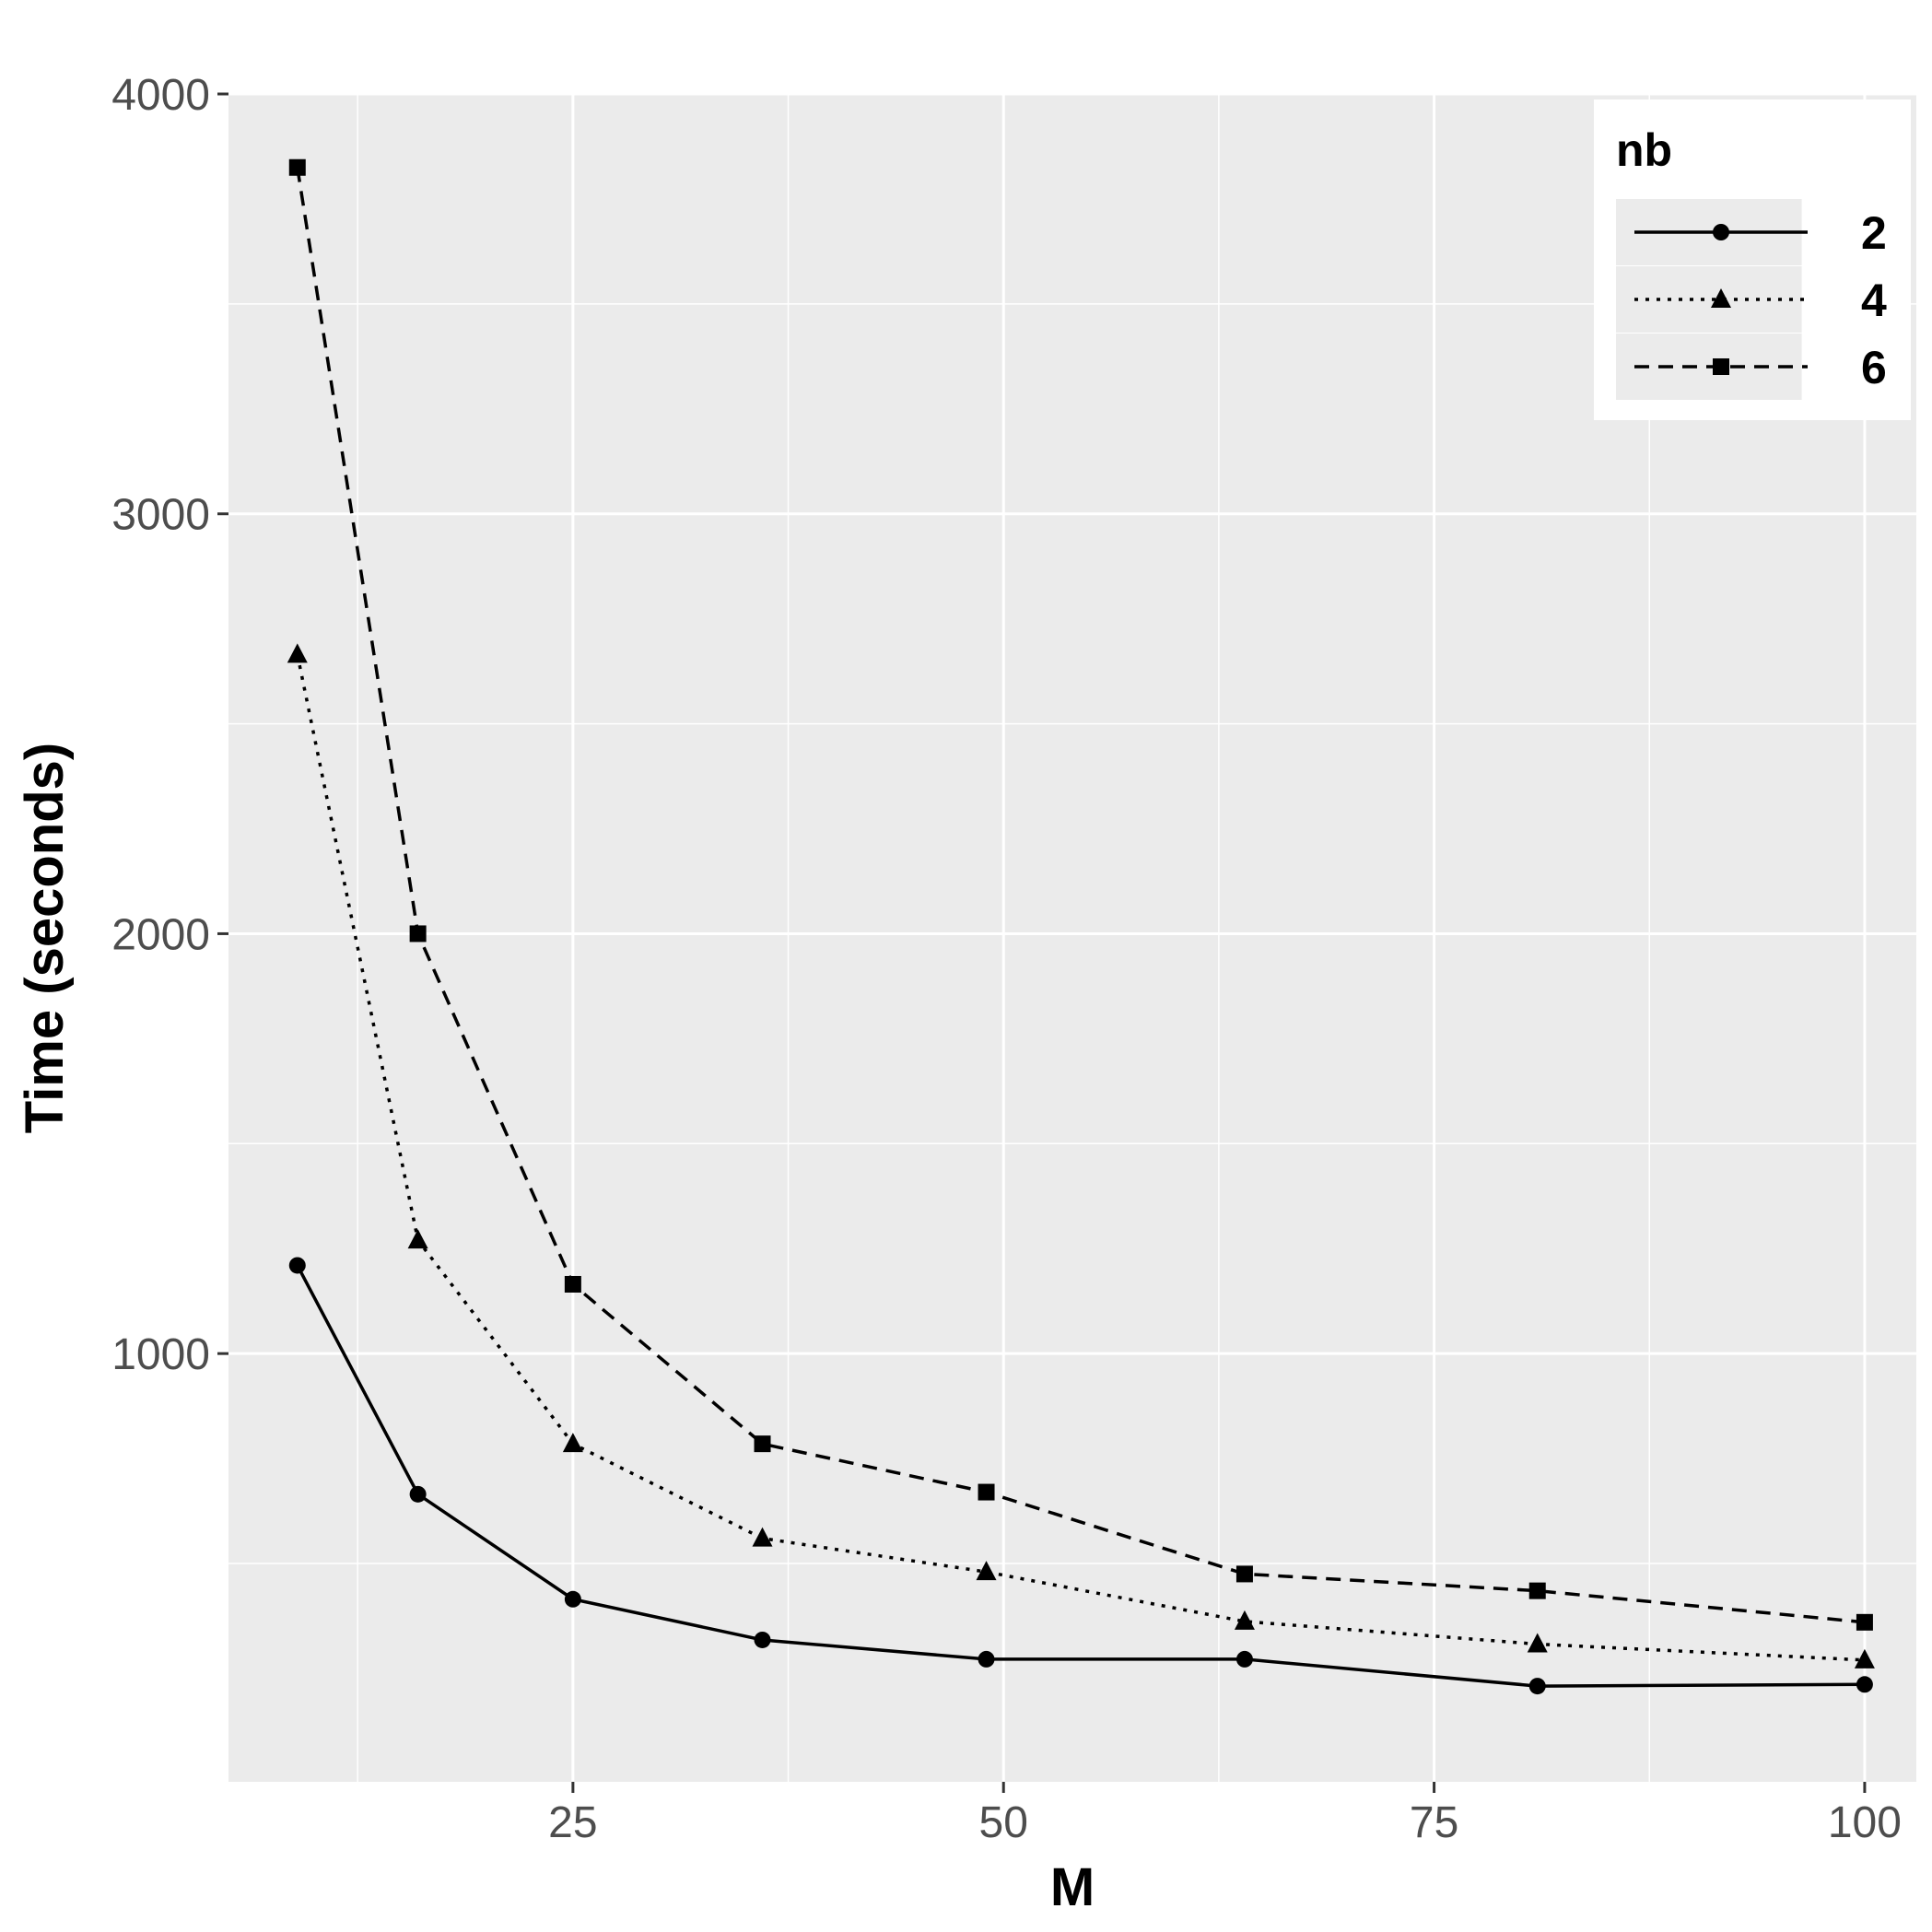  What do you see at coordinates (1874, 367) in the screenshot?
I see `legend-label-6: 6` at bounding box center [1874, 367].